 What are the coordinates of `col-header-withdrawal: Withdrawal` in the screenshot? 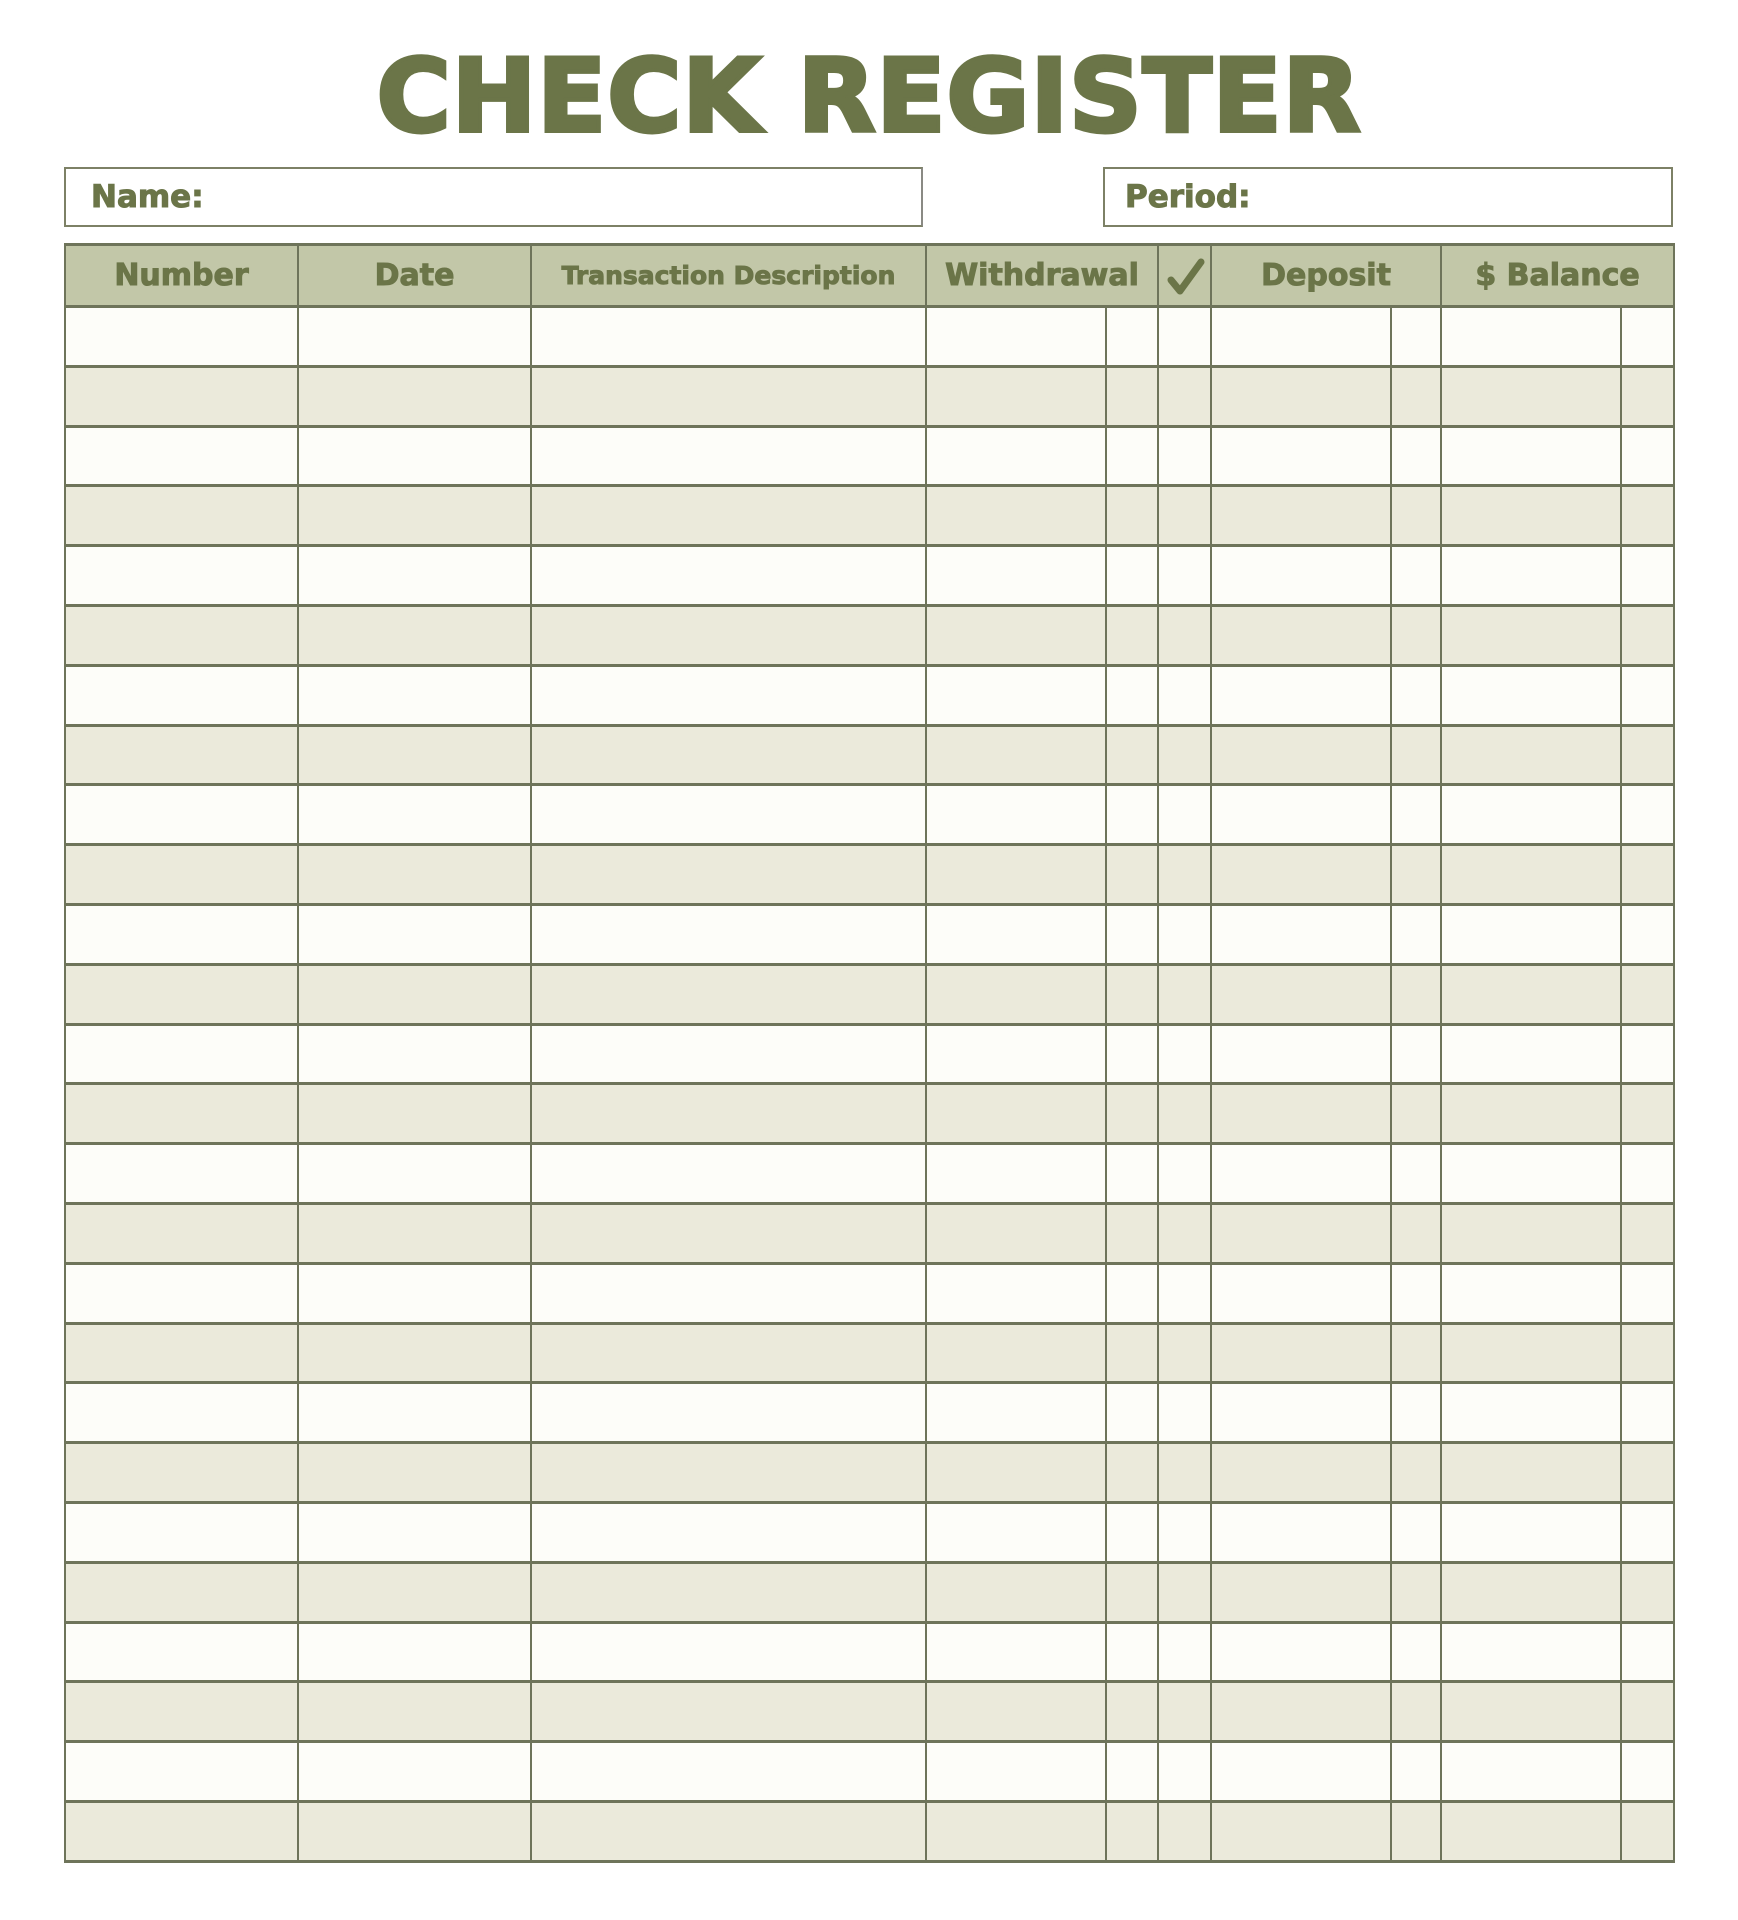 It's located at (1042, 275).